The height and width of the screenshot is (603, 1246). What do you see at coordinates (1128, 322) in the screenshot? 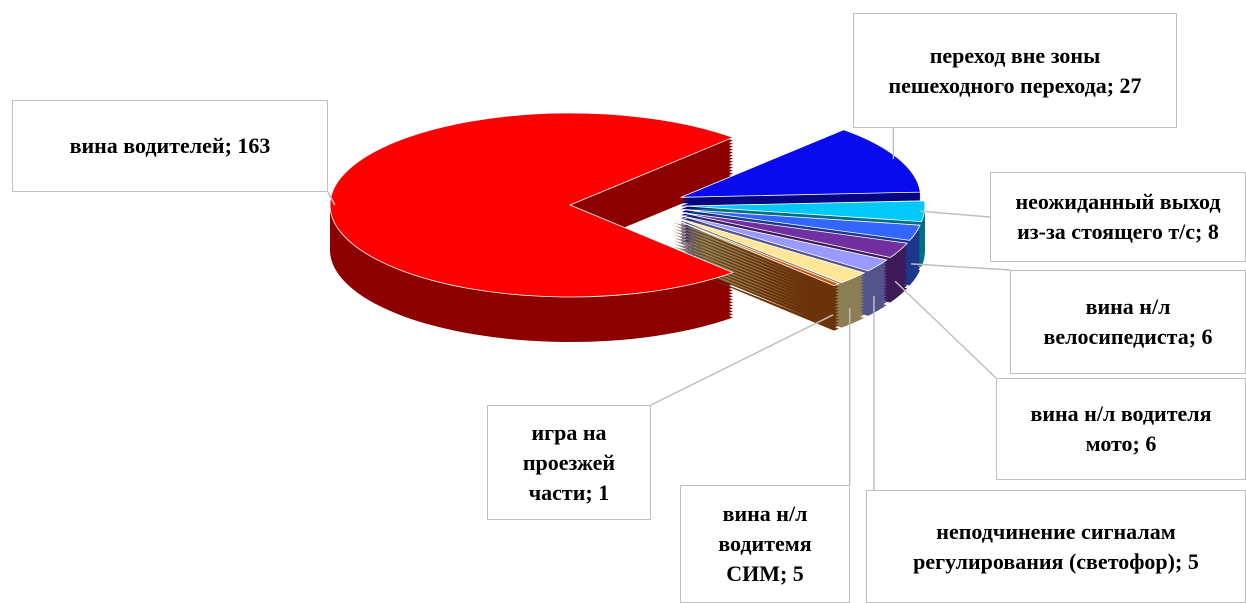
I see `data-label: вина н/л велосипедиста; 6` at bounding box center [1128, 322].